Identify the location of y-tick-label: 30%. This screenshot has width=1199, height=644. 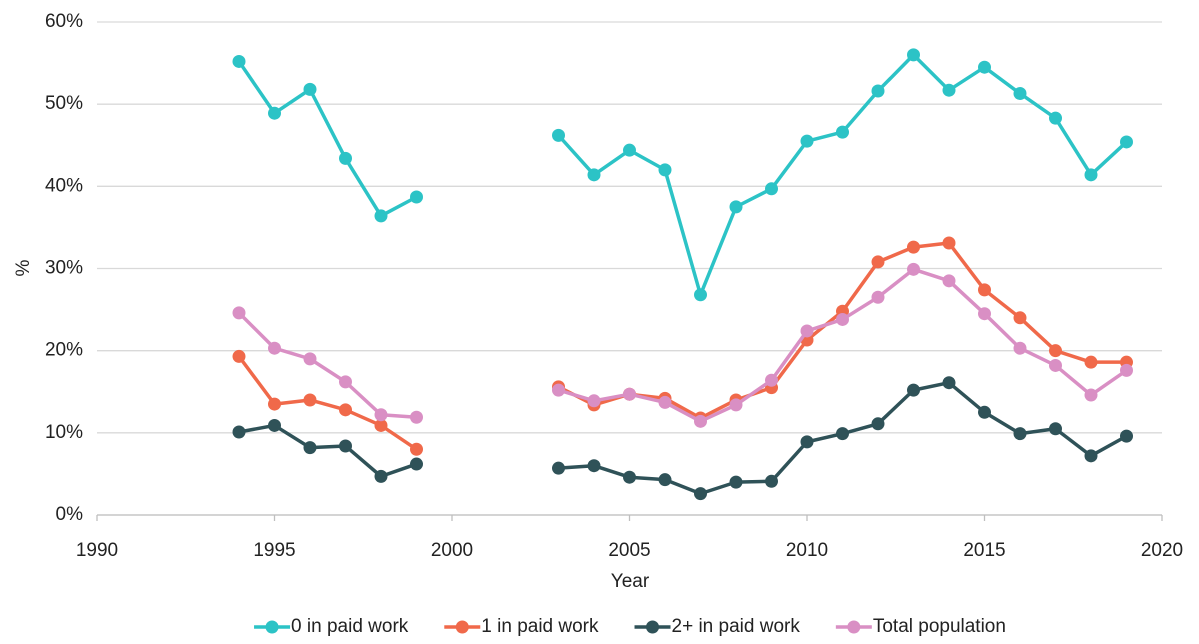
(64, 268).